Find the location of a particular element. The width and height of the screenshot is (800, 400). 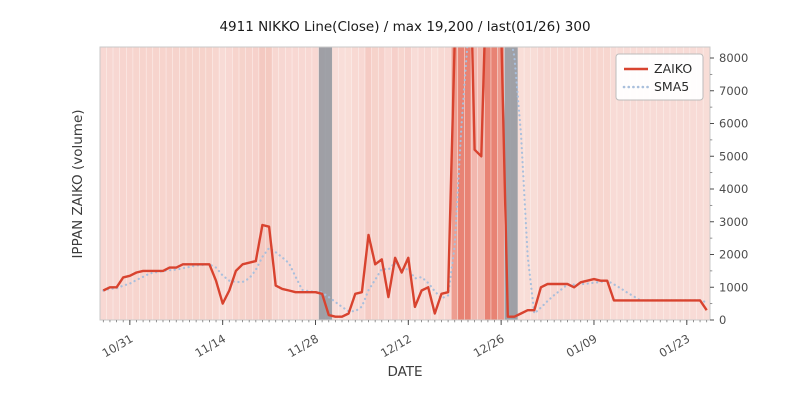

y-tick-label: 2000 is located at coordinates (733, 255).